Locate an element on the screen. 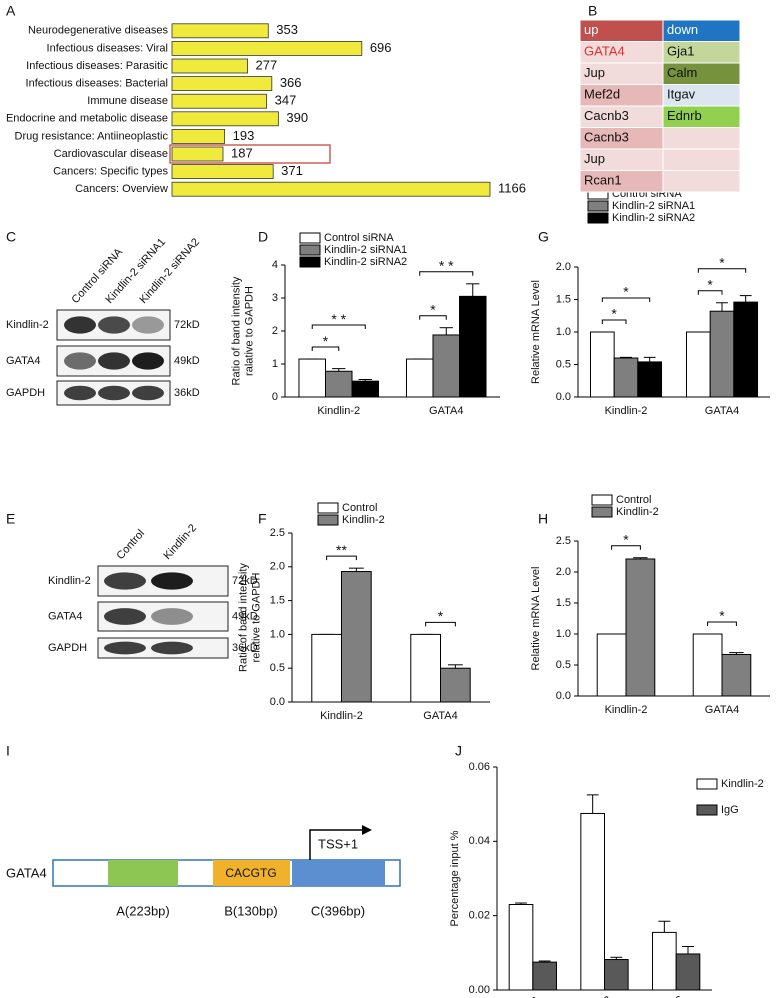 The height and width of the screenshot is (998, 782). legend-label: Kindlin-2 siRNA2 is located at coordinates (365, 262).